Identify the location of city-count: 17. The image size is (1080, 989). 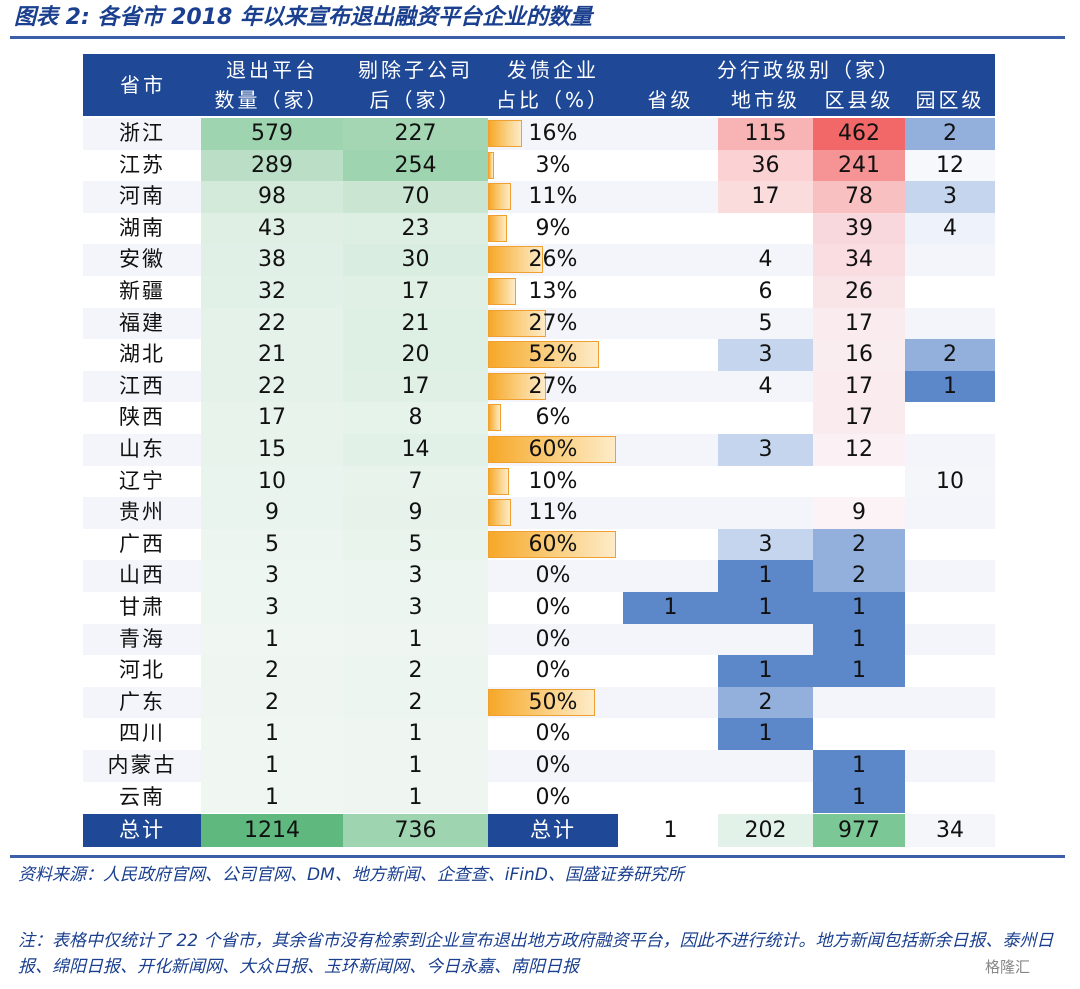
(765, 197).